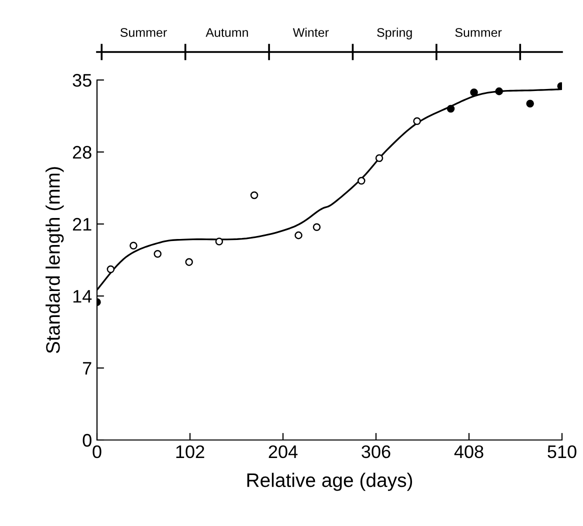 The height and width of the screenshot is (526, 583). What do you see at coordinates (82, 224) in the screenshot?
I see `y-tick-label: 21` at bounding box center [82, 224].